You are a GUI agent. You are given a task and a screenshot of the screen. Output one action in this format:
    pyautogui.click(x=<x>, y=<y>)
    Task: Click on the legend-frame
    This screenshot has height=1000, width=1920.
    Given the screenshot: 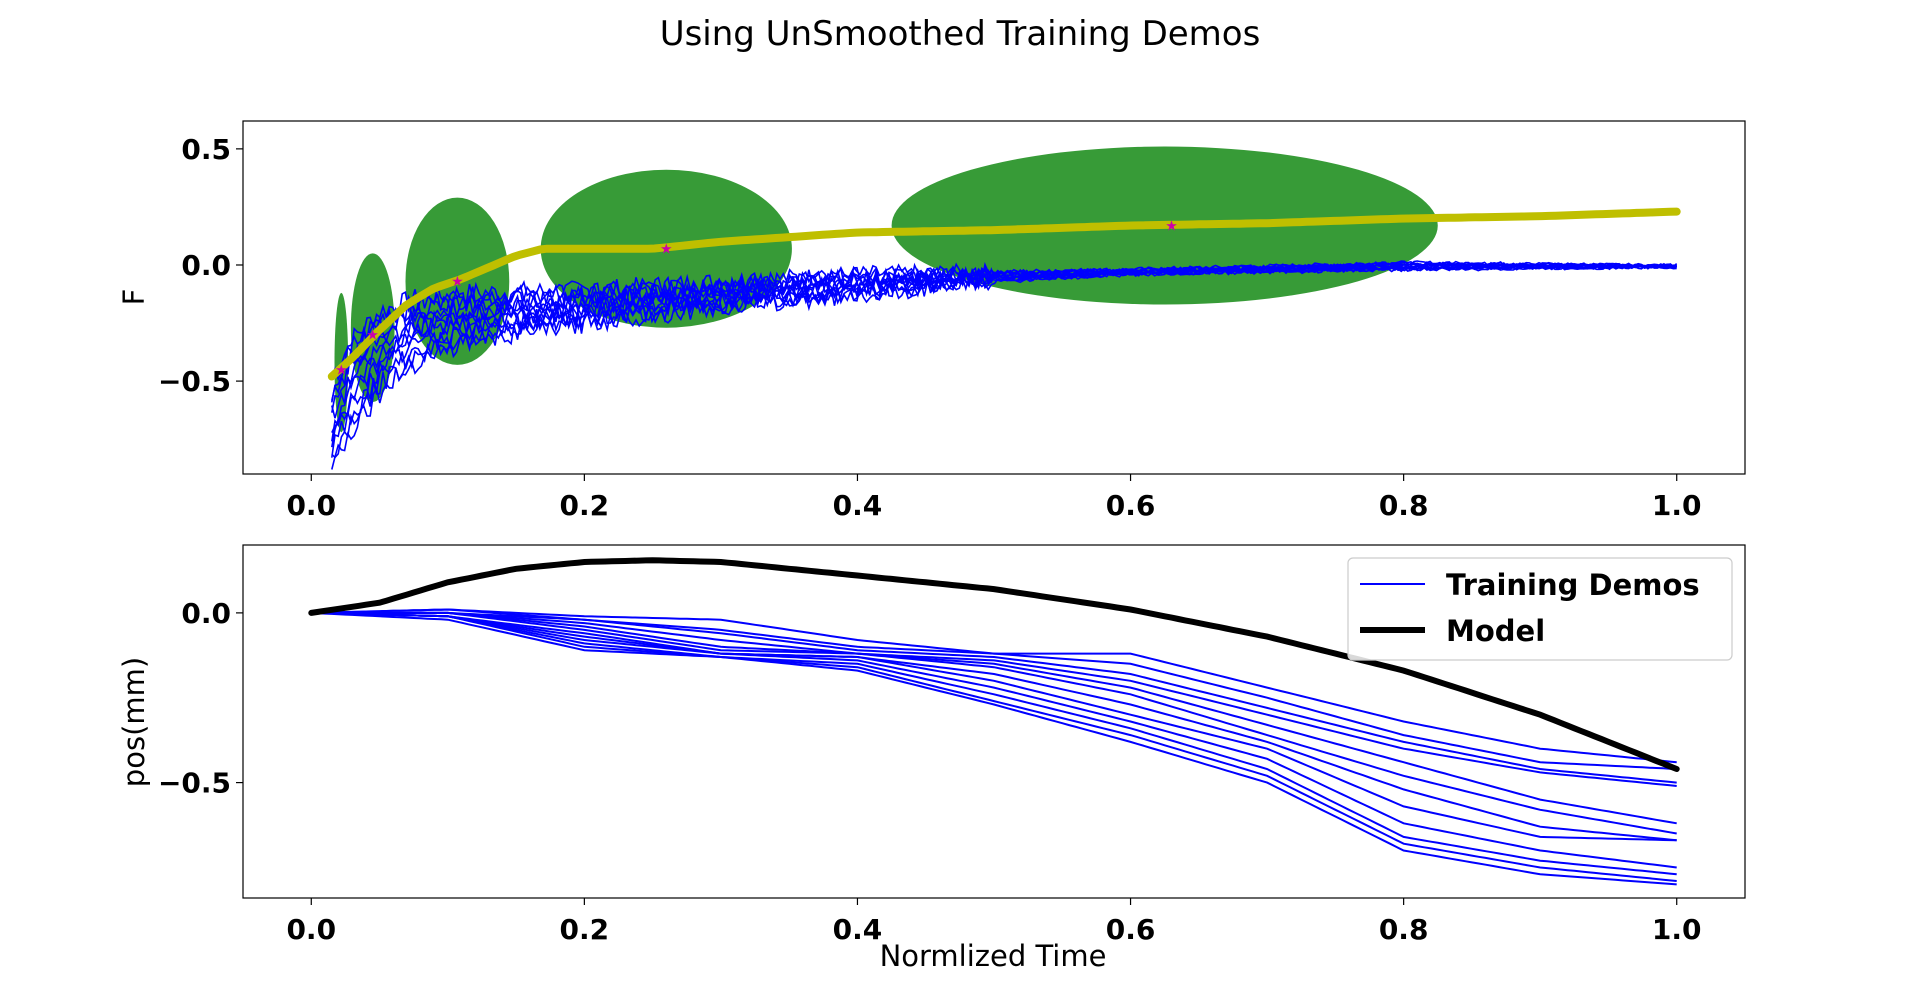 What is the action you would take?
    pyautogui.click(x=1540, y=609)
    